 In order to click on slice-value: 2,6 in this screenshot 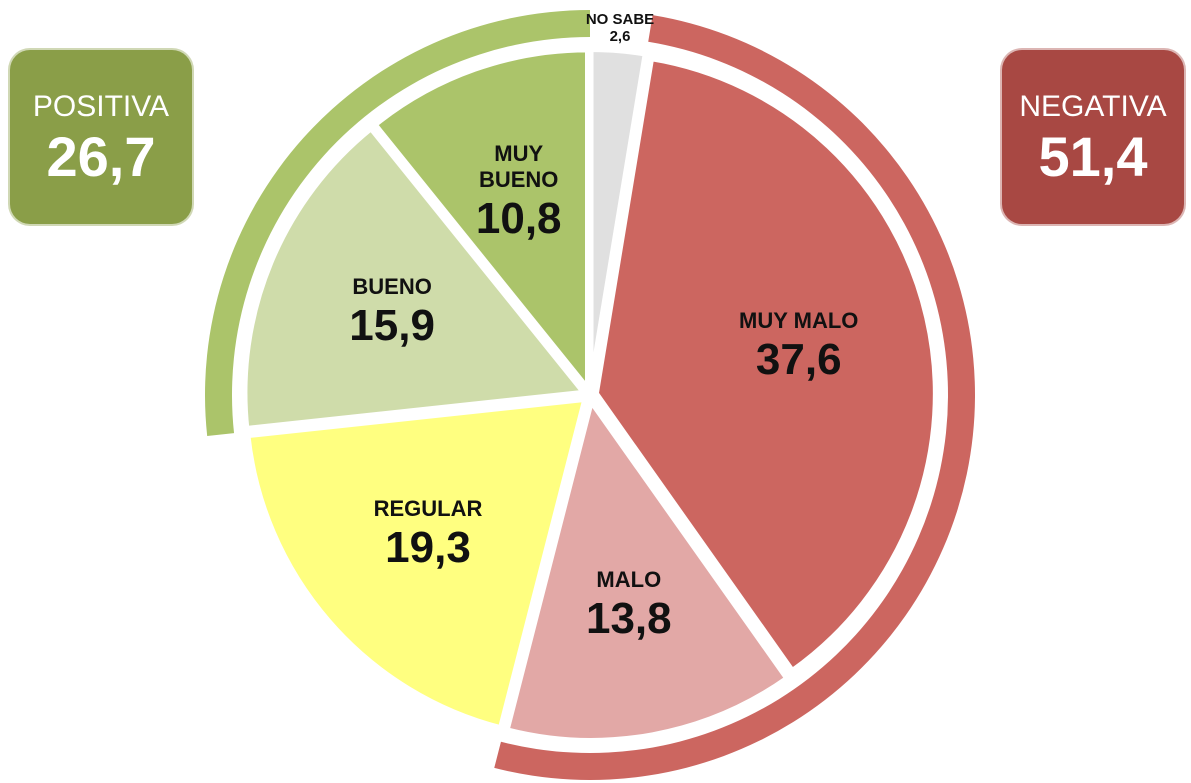, I will do `click(620, 37)`.